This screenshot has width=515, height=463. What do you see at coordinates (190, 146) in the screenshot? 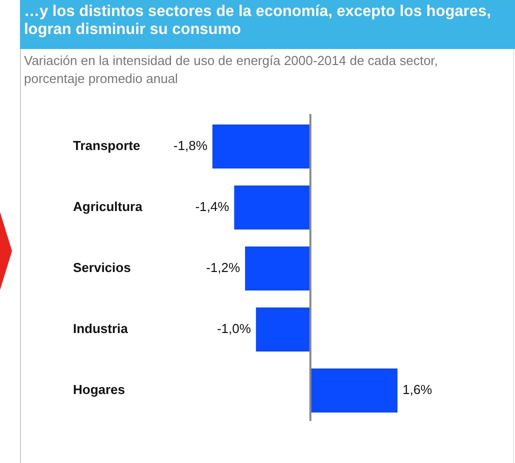
I see `data-label: -1,8%` at bounding box center [190, 146].